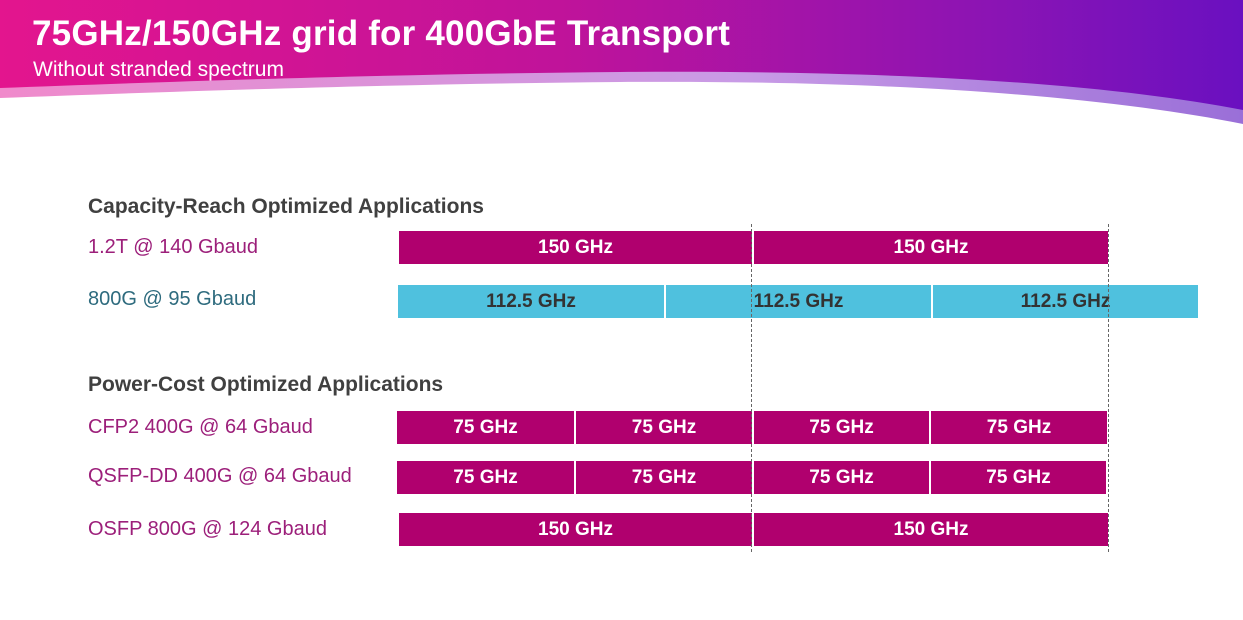 The height and width of the screenshot is (620, 1243). Describe the element at coordinates (172, 299) in the screenshot. I see `row-label-800g: 800G @ 95 Gbaud` at that location.